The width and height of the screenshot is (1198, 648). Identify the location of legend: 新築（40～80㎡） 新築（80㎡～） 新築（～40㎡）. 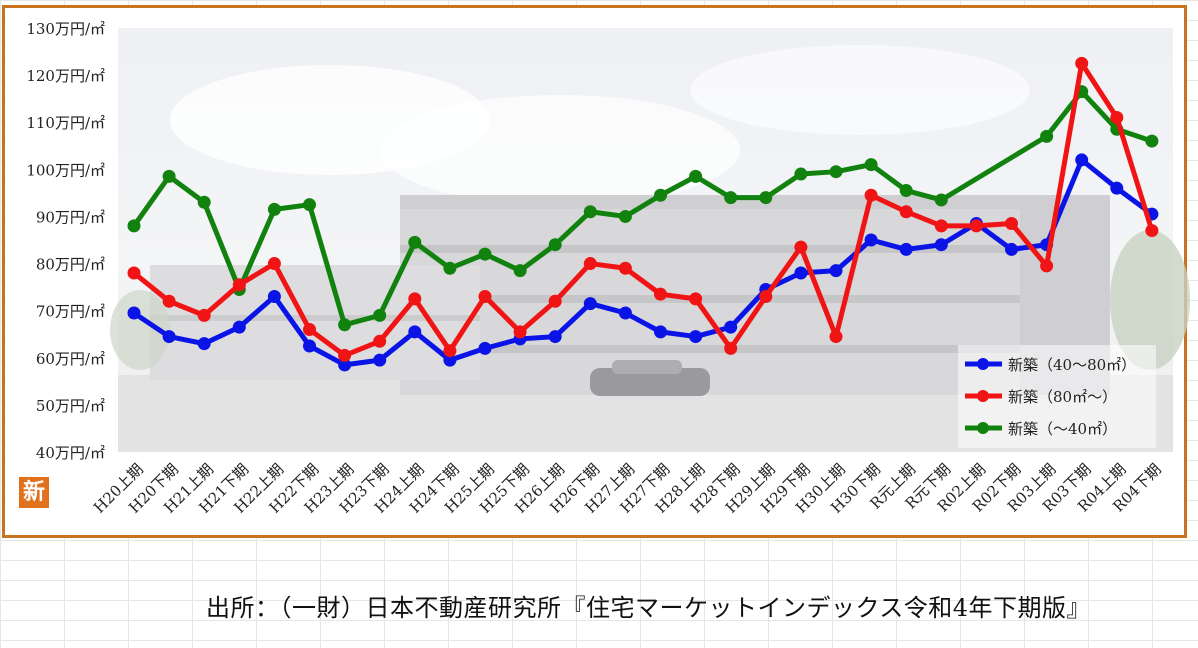
(1057, 396).